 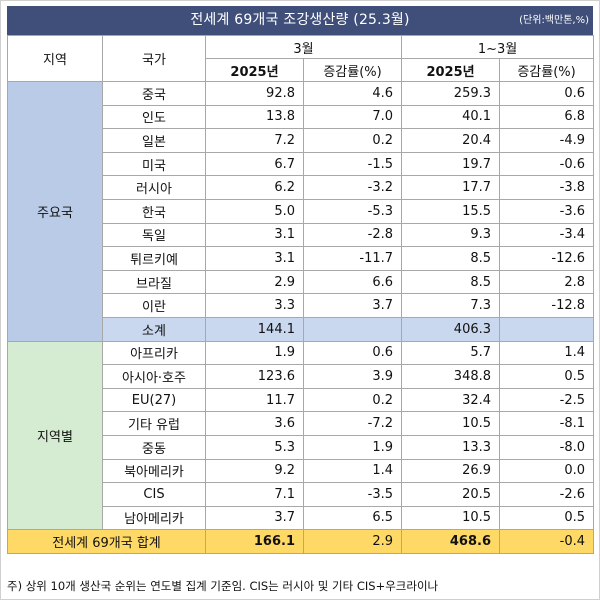 I want to click on jan-mar-change-pct: -4.9, so click(x=547, y=140).